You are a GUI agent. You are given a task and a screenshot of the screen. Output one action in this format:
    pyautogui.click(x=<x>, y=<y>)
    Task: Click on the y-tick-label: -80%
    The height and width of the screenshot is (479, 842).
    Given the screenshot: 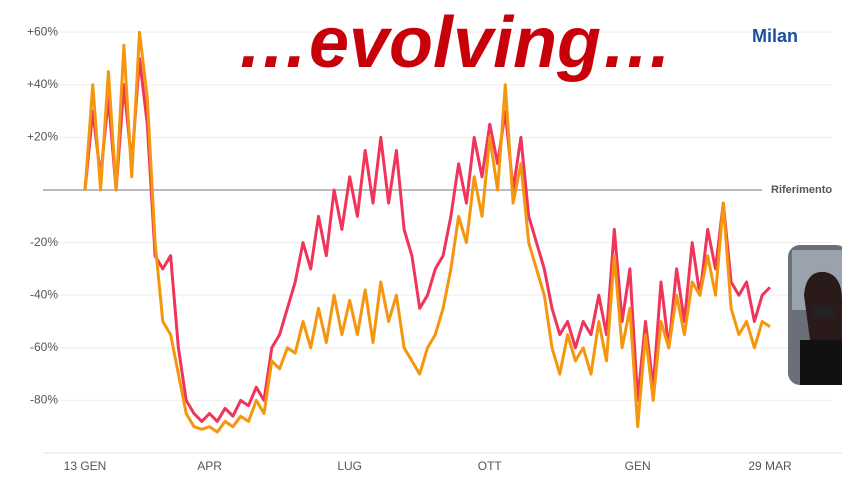 What is the action you would take?
    pyautogui.click(x=44, y=400)
    